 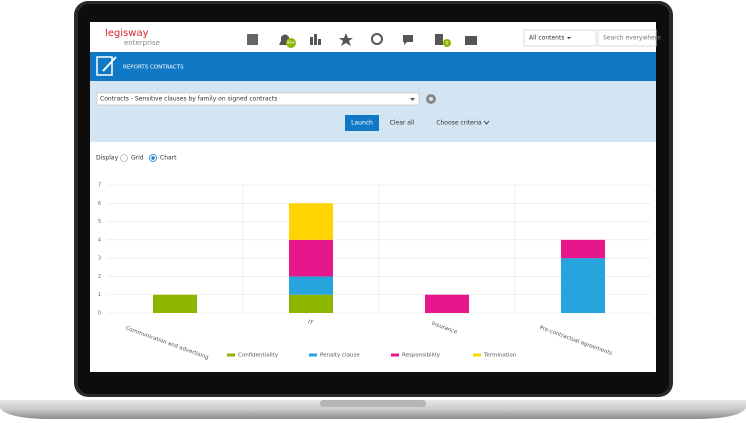 I want to click on radio-dot, so click(x=153, y=158).